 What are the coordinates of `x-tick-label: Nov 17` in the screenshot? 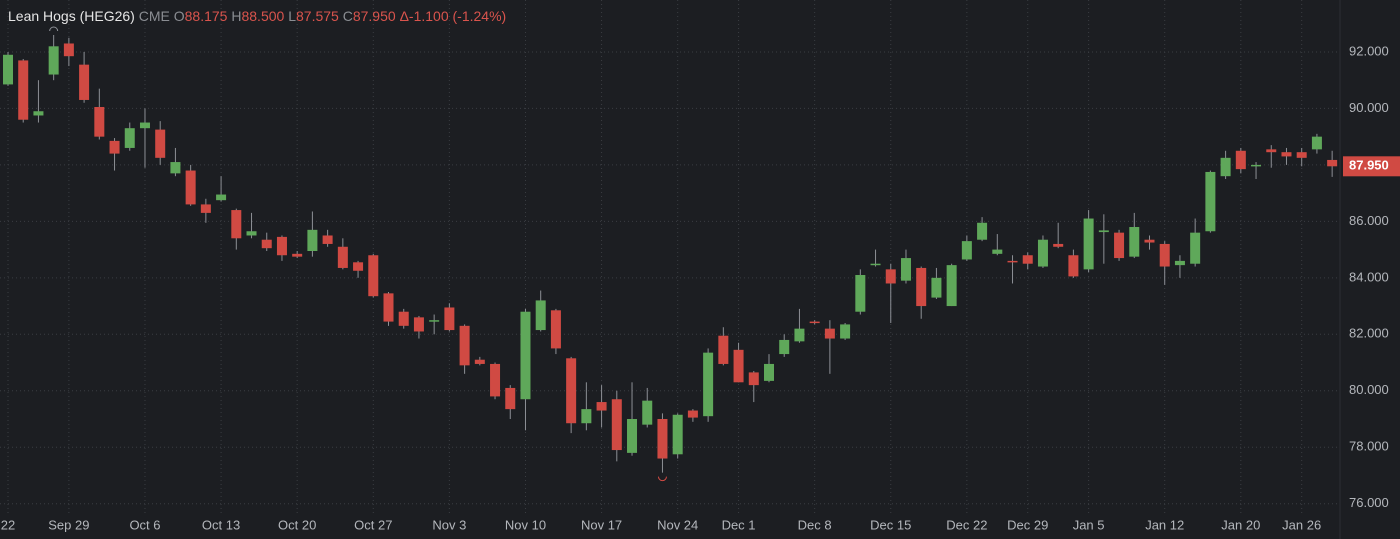 It's located at (601, 524).